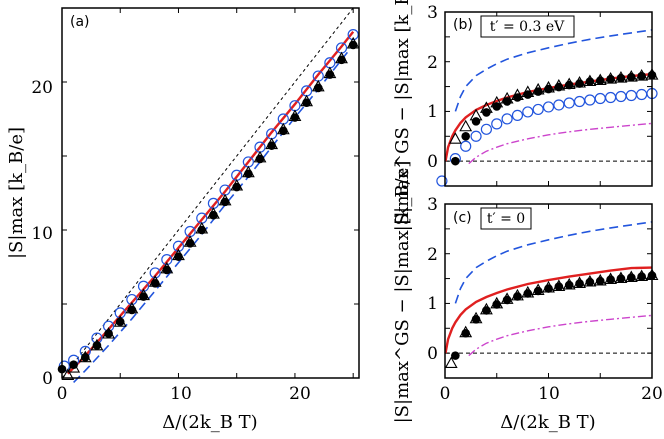 The height and width of the screenshot is (439, 664). I want to click on panel-c-box, so click(506, 218).